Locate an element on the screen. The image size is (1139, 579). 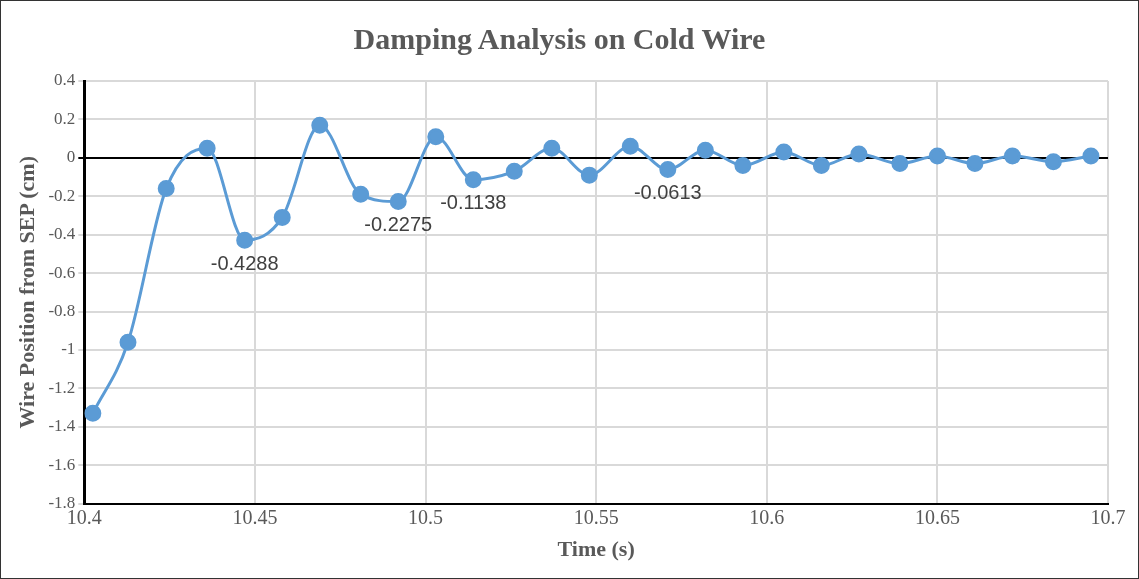
data-label: -0.2275 is located at coordinates (398, 224).